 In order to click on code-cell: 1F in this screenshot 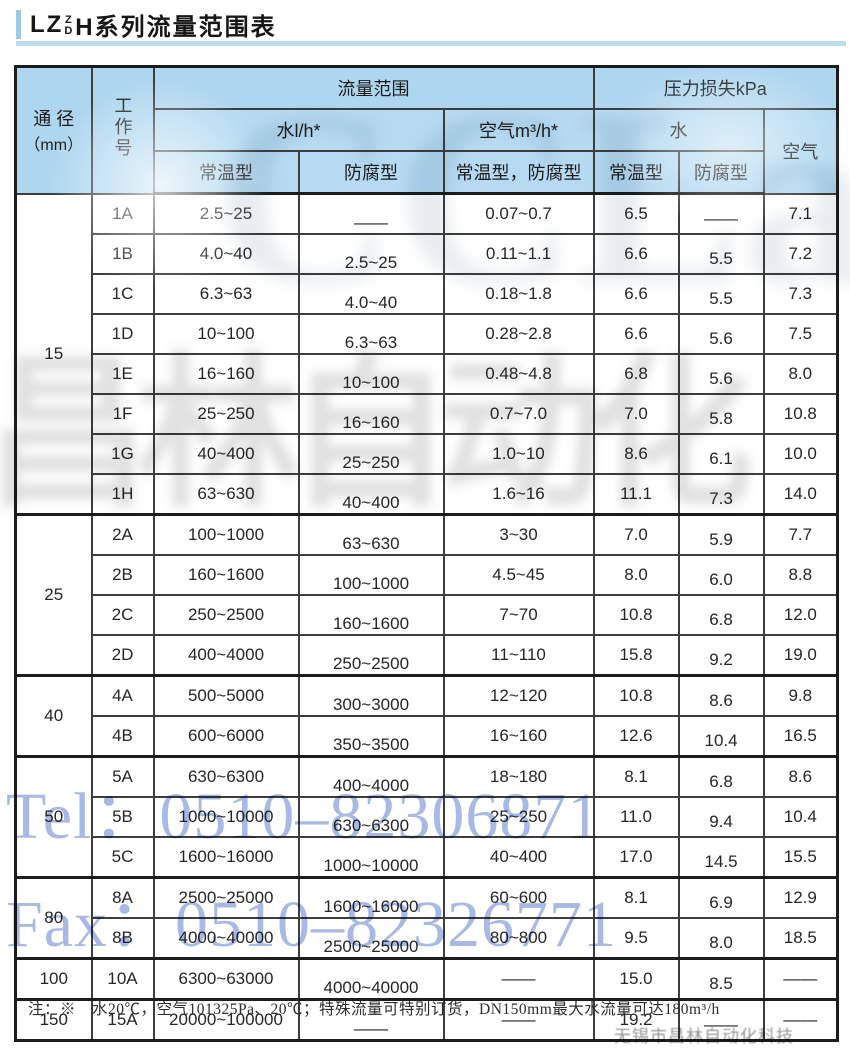, I will do `click(122, 414)`.